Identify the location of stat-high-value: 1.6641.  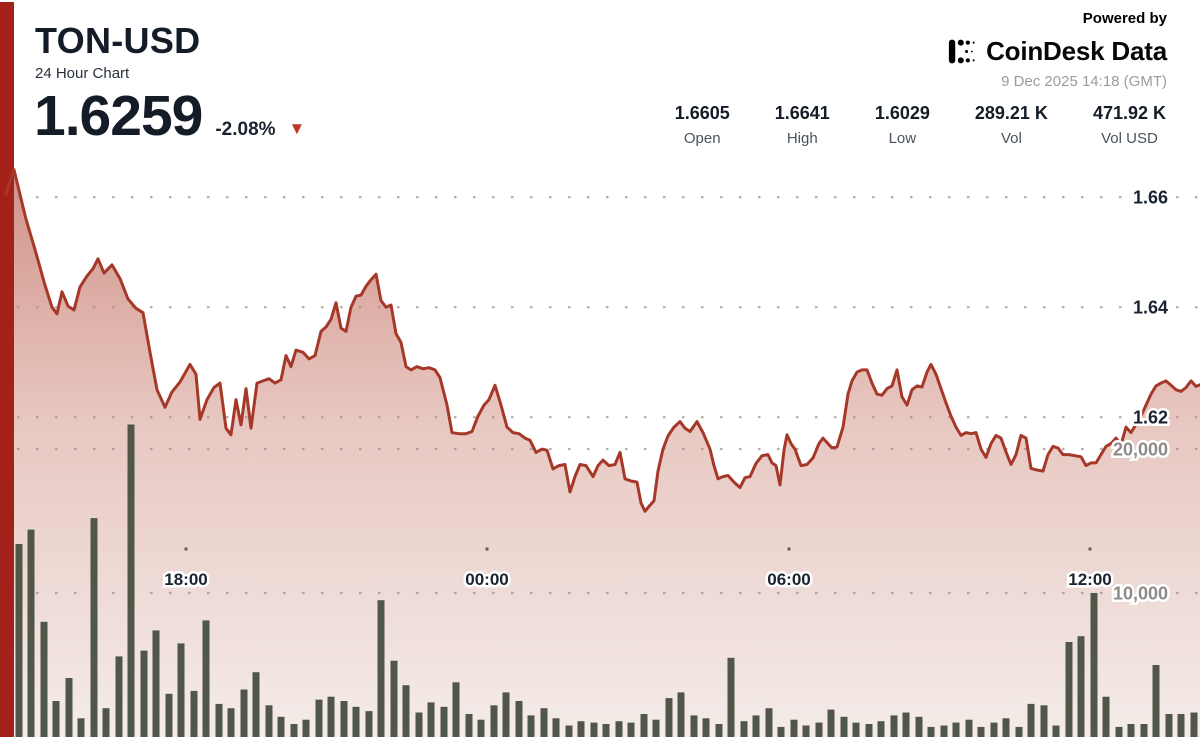
(802, 113).